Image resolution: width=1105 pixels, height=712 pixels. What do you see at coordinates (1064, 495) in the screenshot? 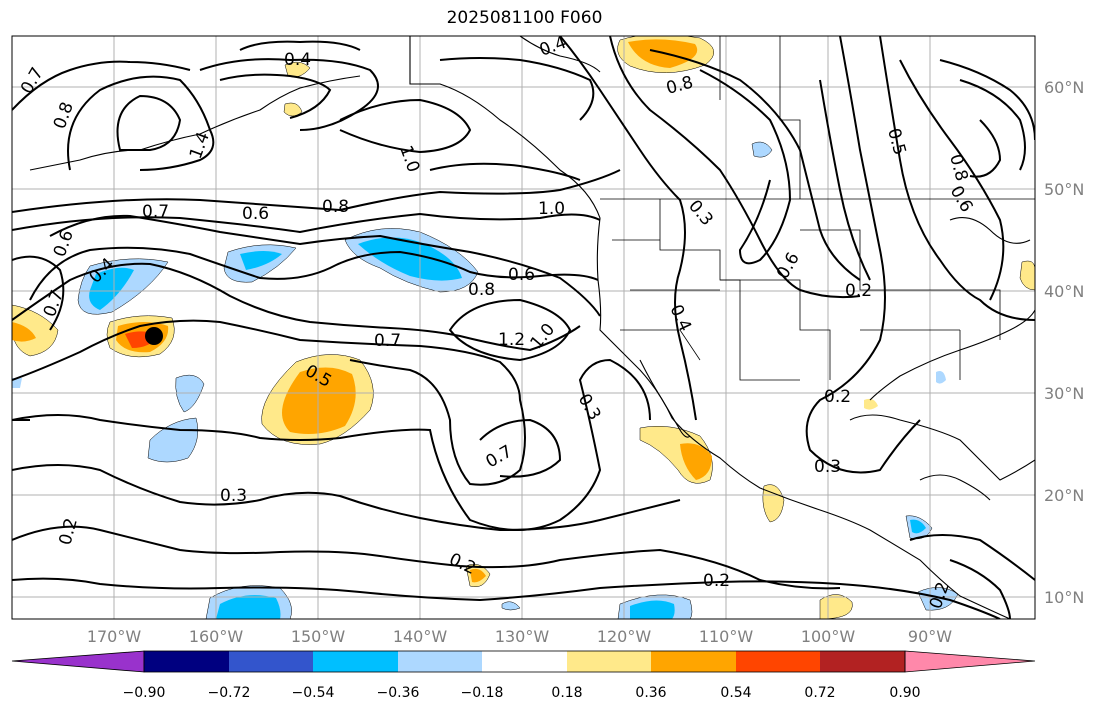
I see `lat-label: 20°N` at bounding box center [1064, 495].